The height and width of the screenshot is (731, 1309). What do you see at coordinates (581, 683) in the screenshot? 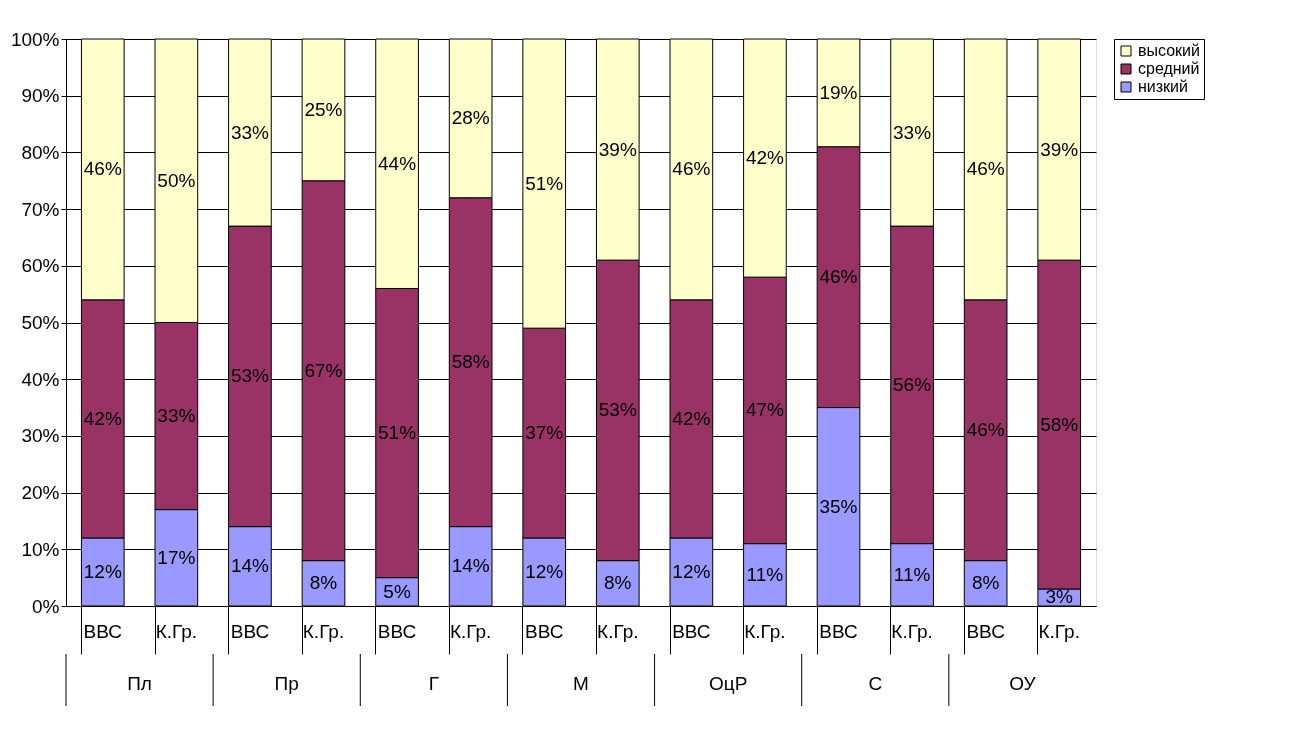
I see `text: М` at bounding box center [581, 683].